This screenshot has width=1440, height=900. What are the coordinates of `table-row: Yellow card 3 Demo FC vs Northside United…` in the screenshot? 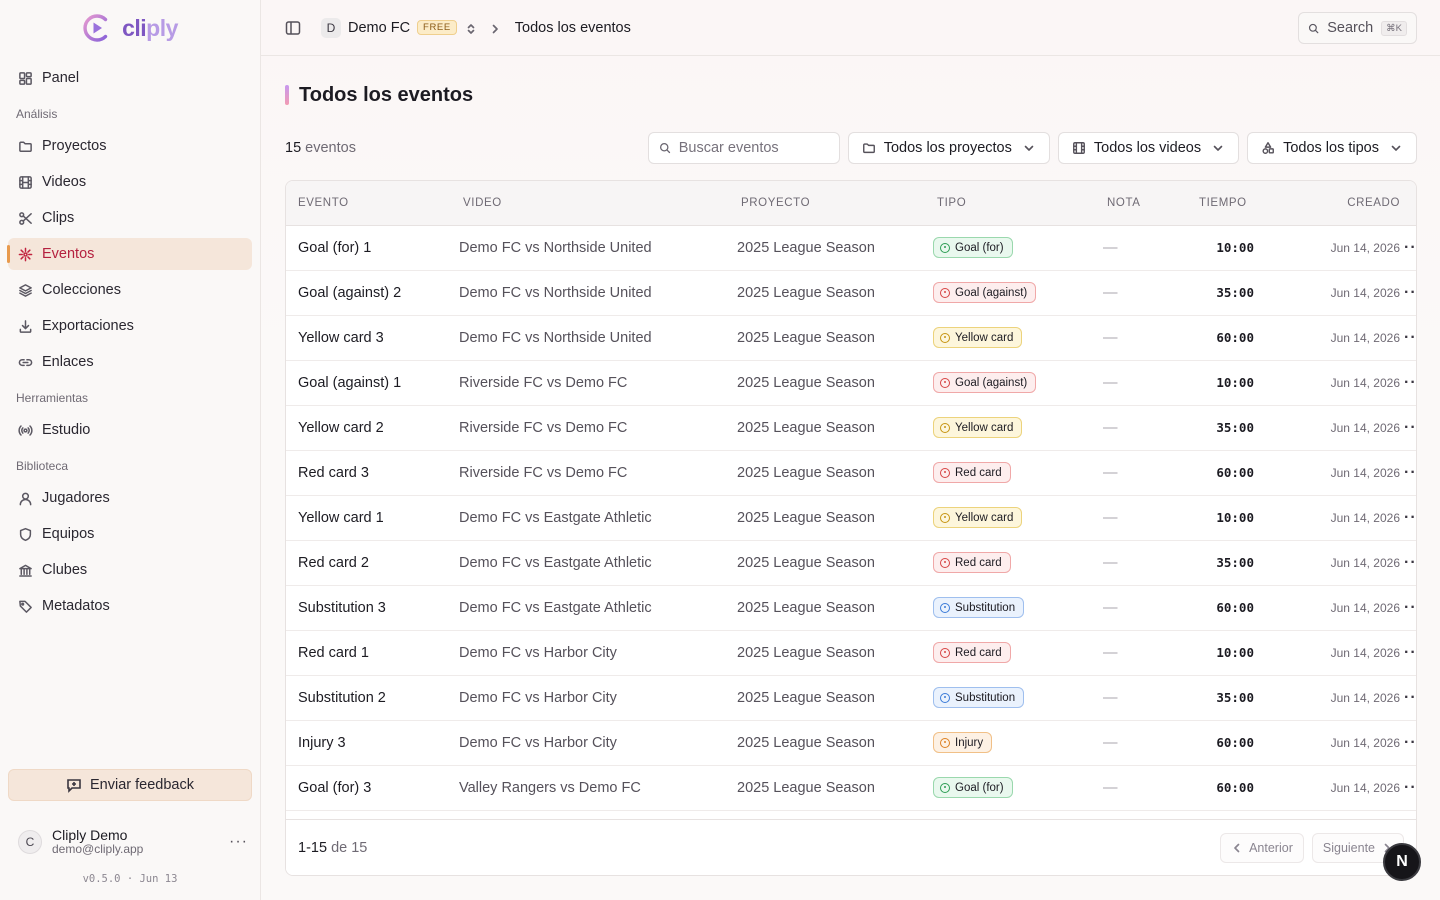 It's located at (851, 338).